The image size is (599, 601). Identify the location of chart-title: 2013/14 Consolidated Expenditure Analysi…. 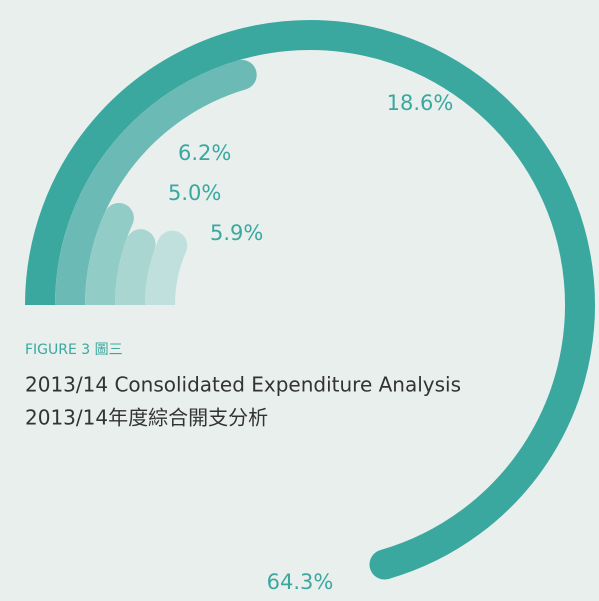
(243, 385).